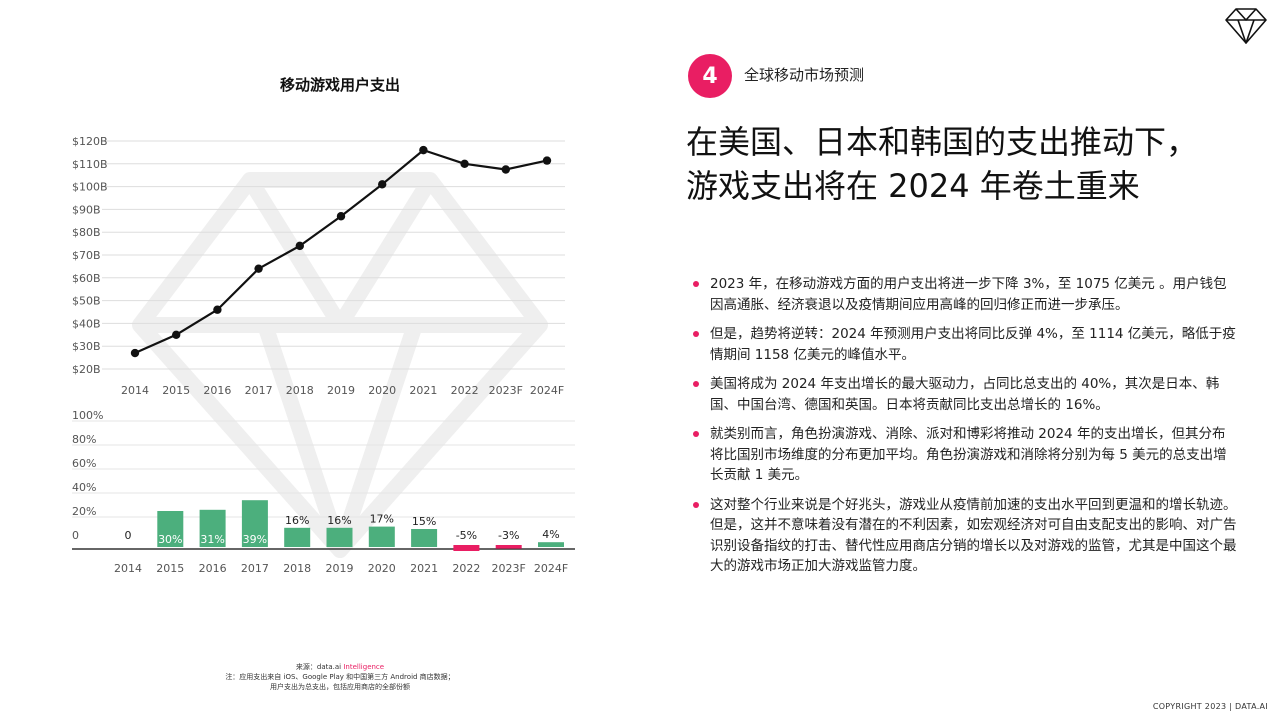  I want to click on y-tick-label: 0, so click(75, 535).